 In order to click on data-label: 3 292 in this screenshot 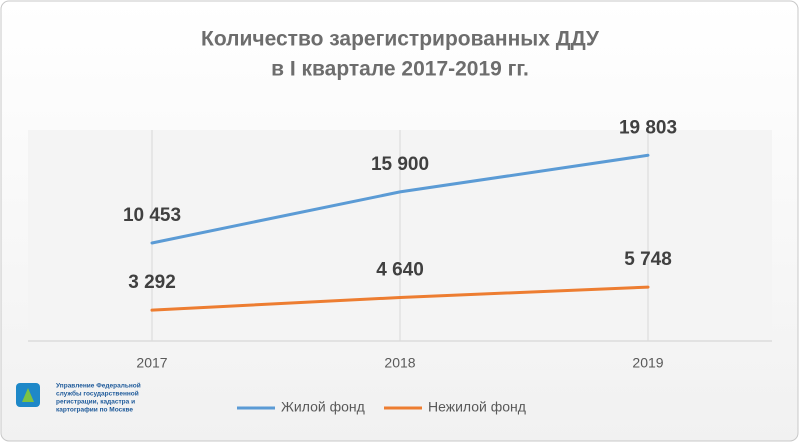, I will do `click(152, 282)`.